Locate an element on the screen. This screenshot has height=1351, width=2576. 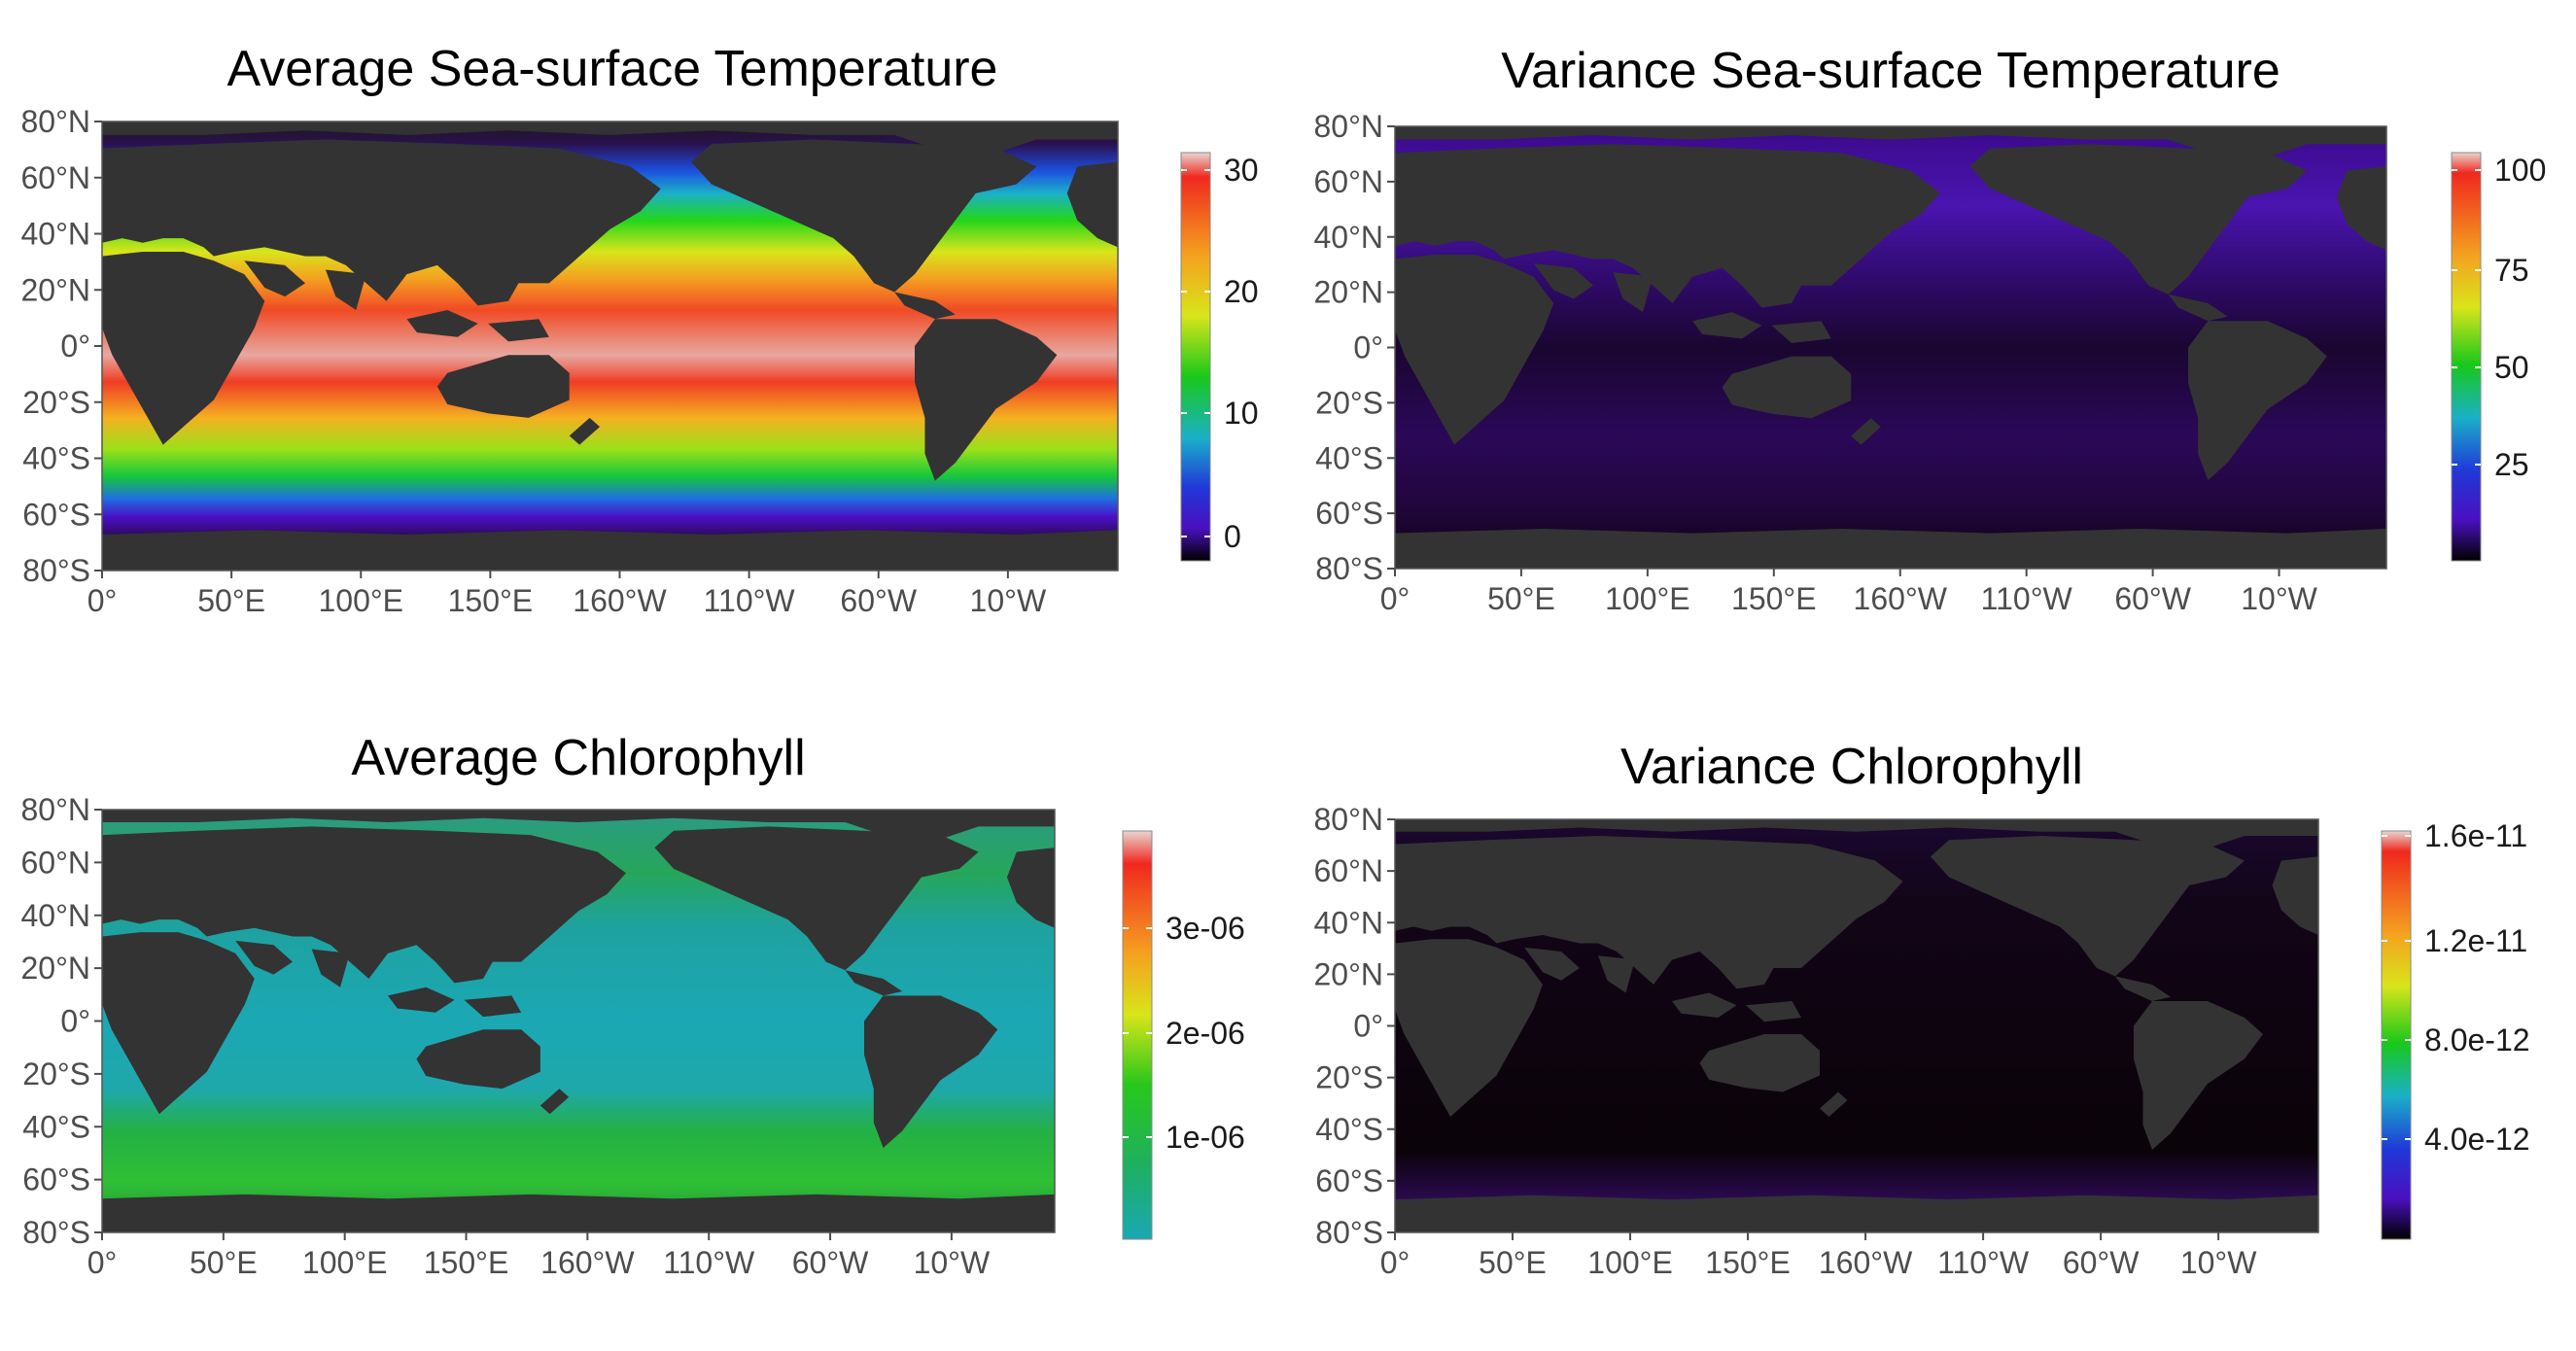
colorbar-tick-label: 50 is located at coordinates (2512, 367).